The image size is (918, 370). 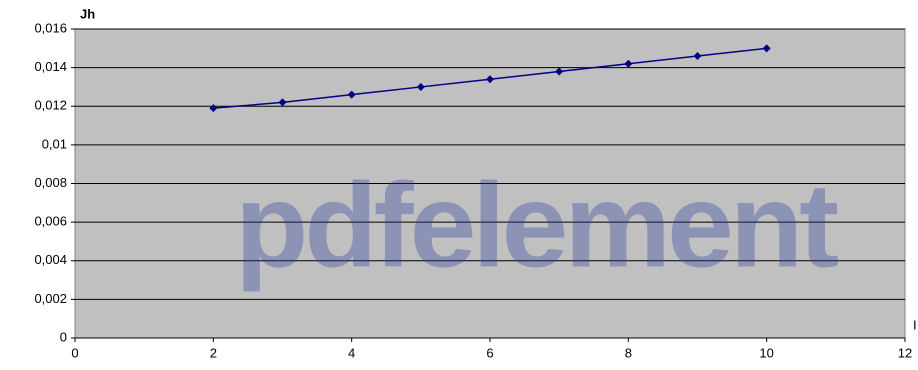 What do you see at coordinates (50, 298) in the screenshot?
I see `y-tick-label: 0,002` at bounding box center [50, 298].